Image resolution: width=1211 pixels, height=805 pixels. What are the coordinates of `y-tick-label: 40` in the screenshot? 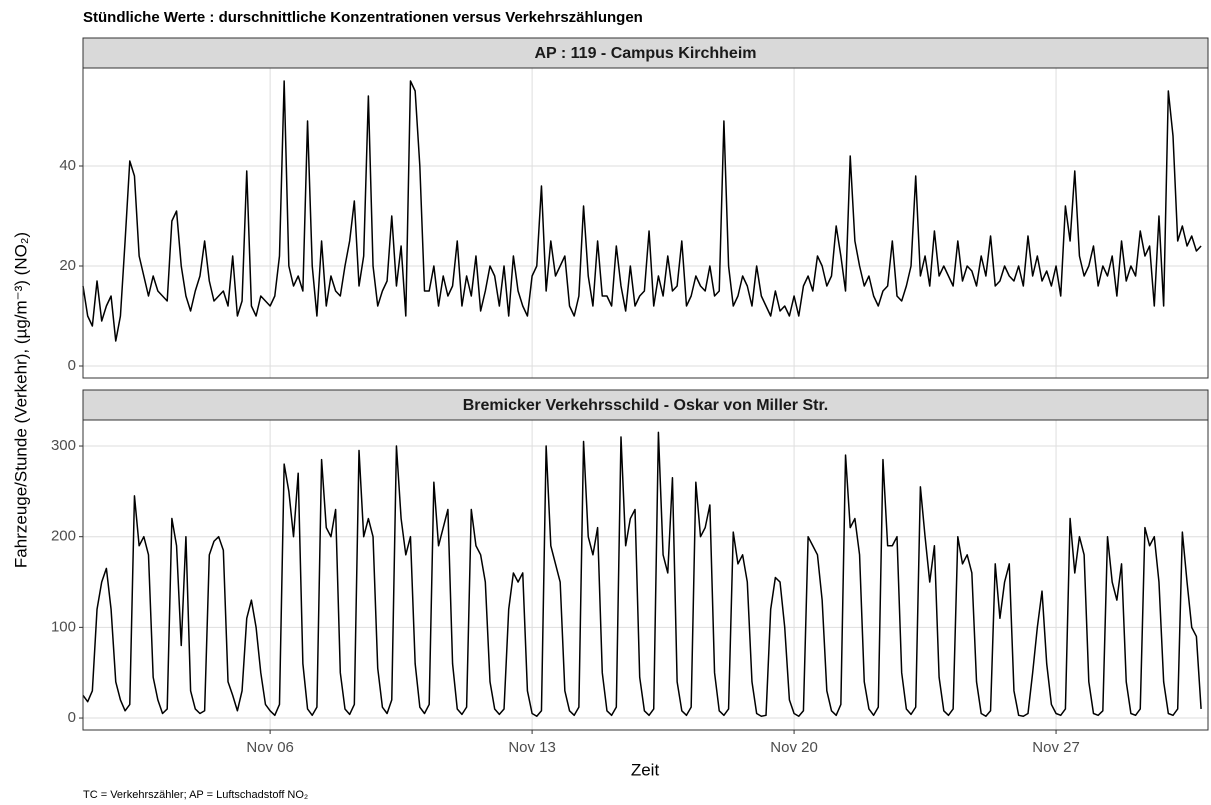 It's located at (67, 165).